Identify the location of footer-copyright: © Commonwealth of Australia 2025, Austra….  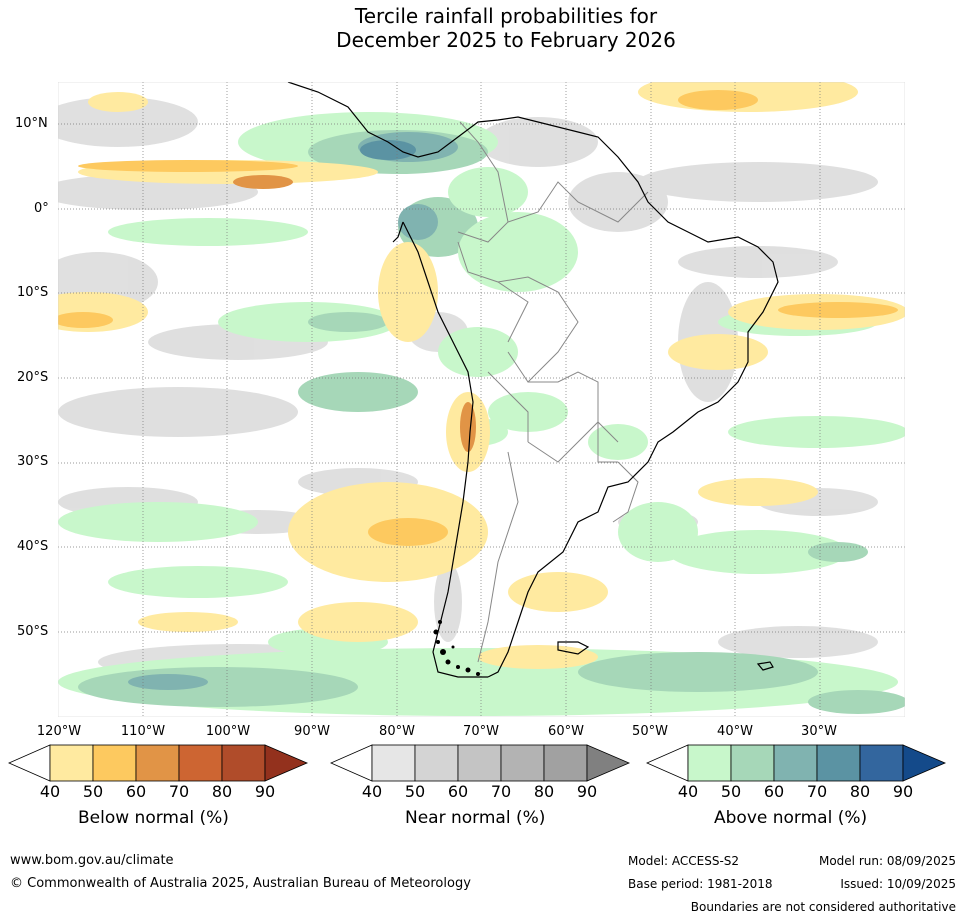
(240, 883).